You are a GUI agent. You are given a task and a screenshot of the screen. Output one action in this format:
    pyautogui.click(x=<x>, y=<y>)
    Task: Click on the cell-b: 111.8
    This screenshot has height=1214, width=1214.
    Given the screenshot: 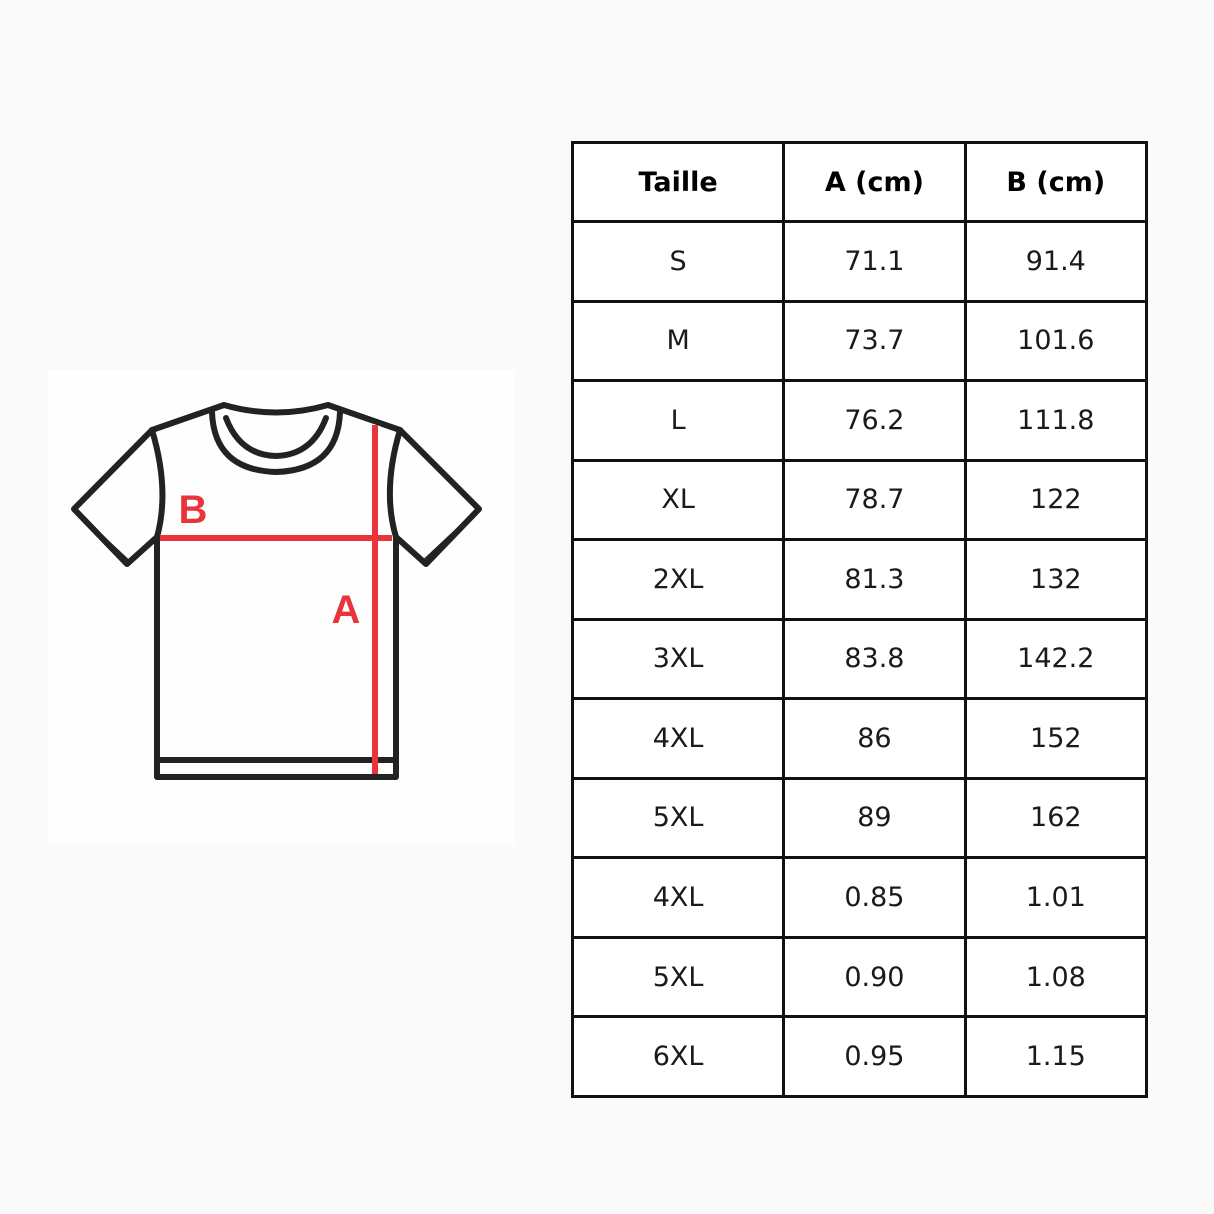 What is the action you would take?
    pyautogui.click(x=1056, y=420)
    